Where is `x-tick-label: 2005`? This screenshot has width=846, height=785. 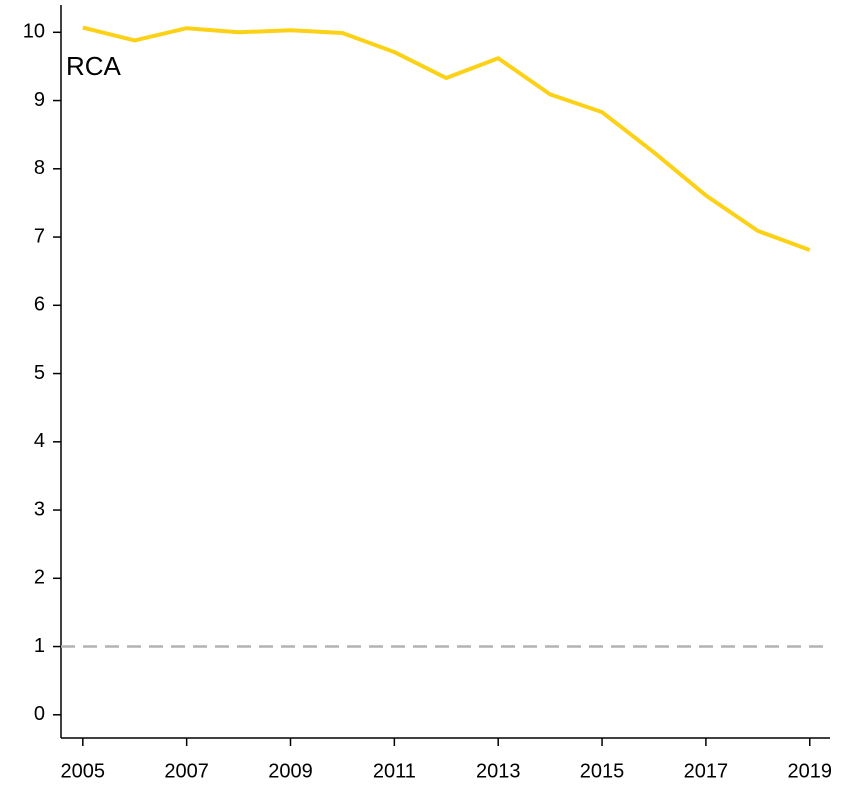 x-tick-label: 2005 is located at coordinates (83, 771).